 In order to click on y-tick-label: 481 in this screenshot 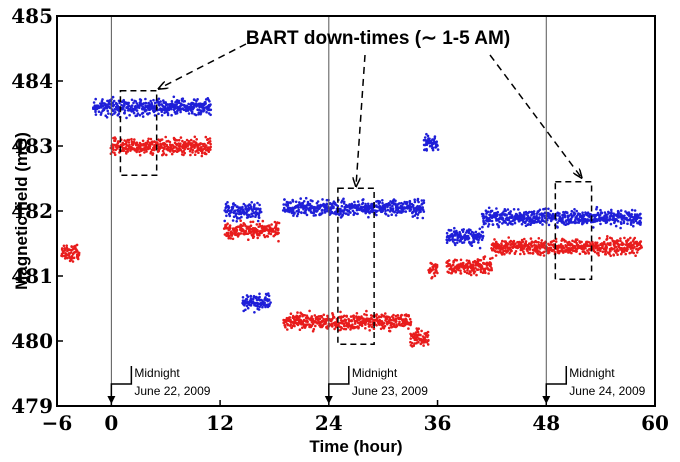, I will do `click(32, 276)`.